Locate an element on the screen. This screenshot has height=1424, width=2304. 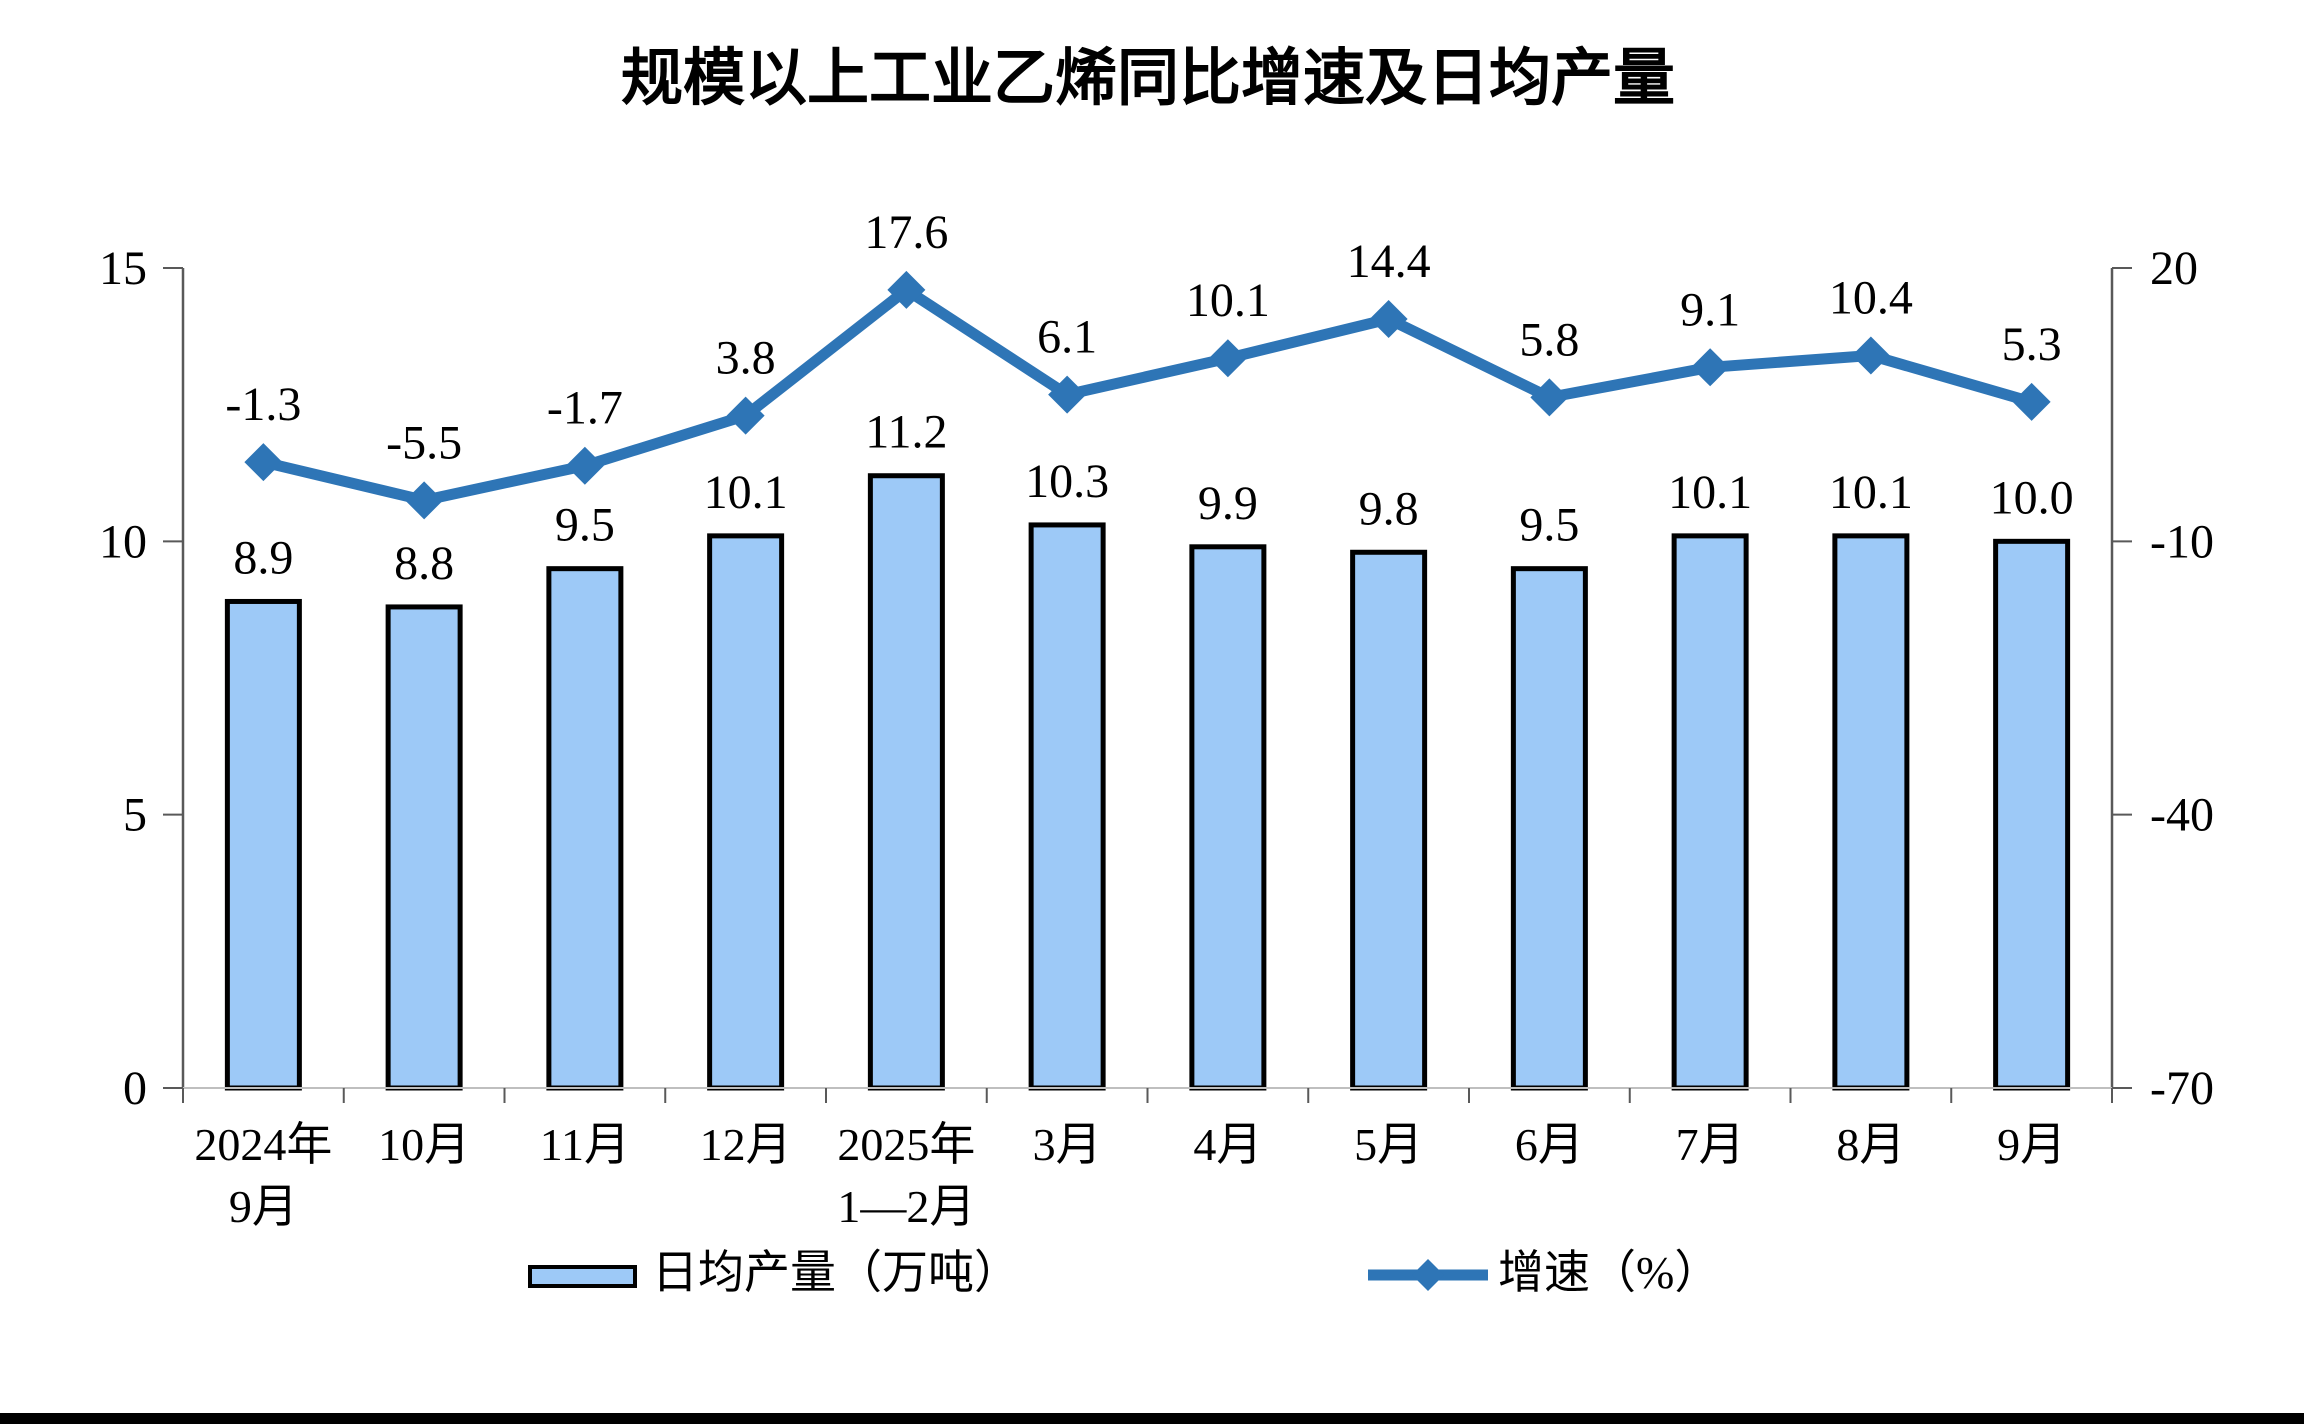
x-category-label-9: 7月 is located at coordinates (1710, 1144).